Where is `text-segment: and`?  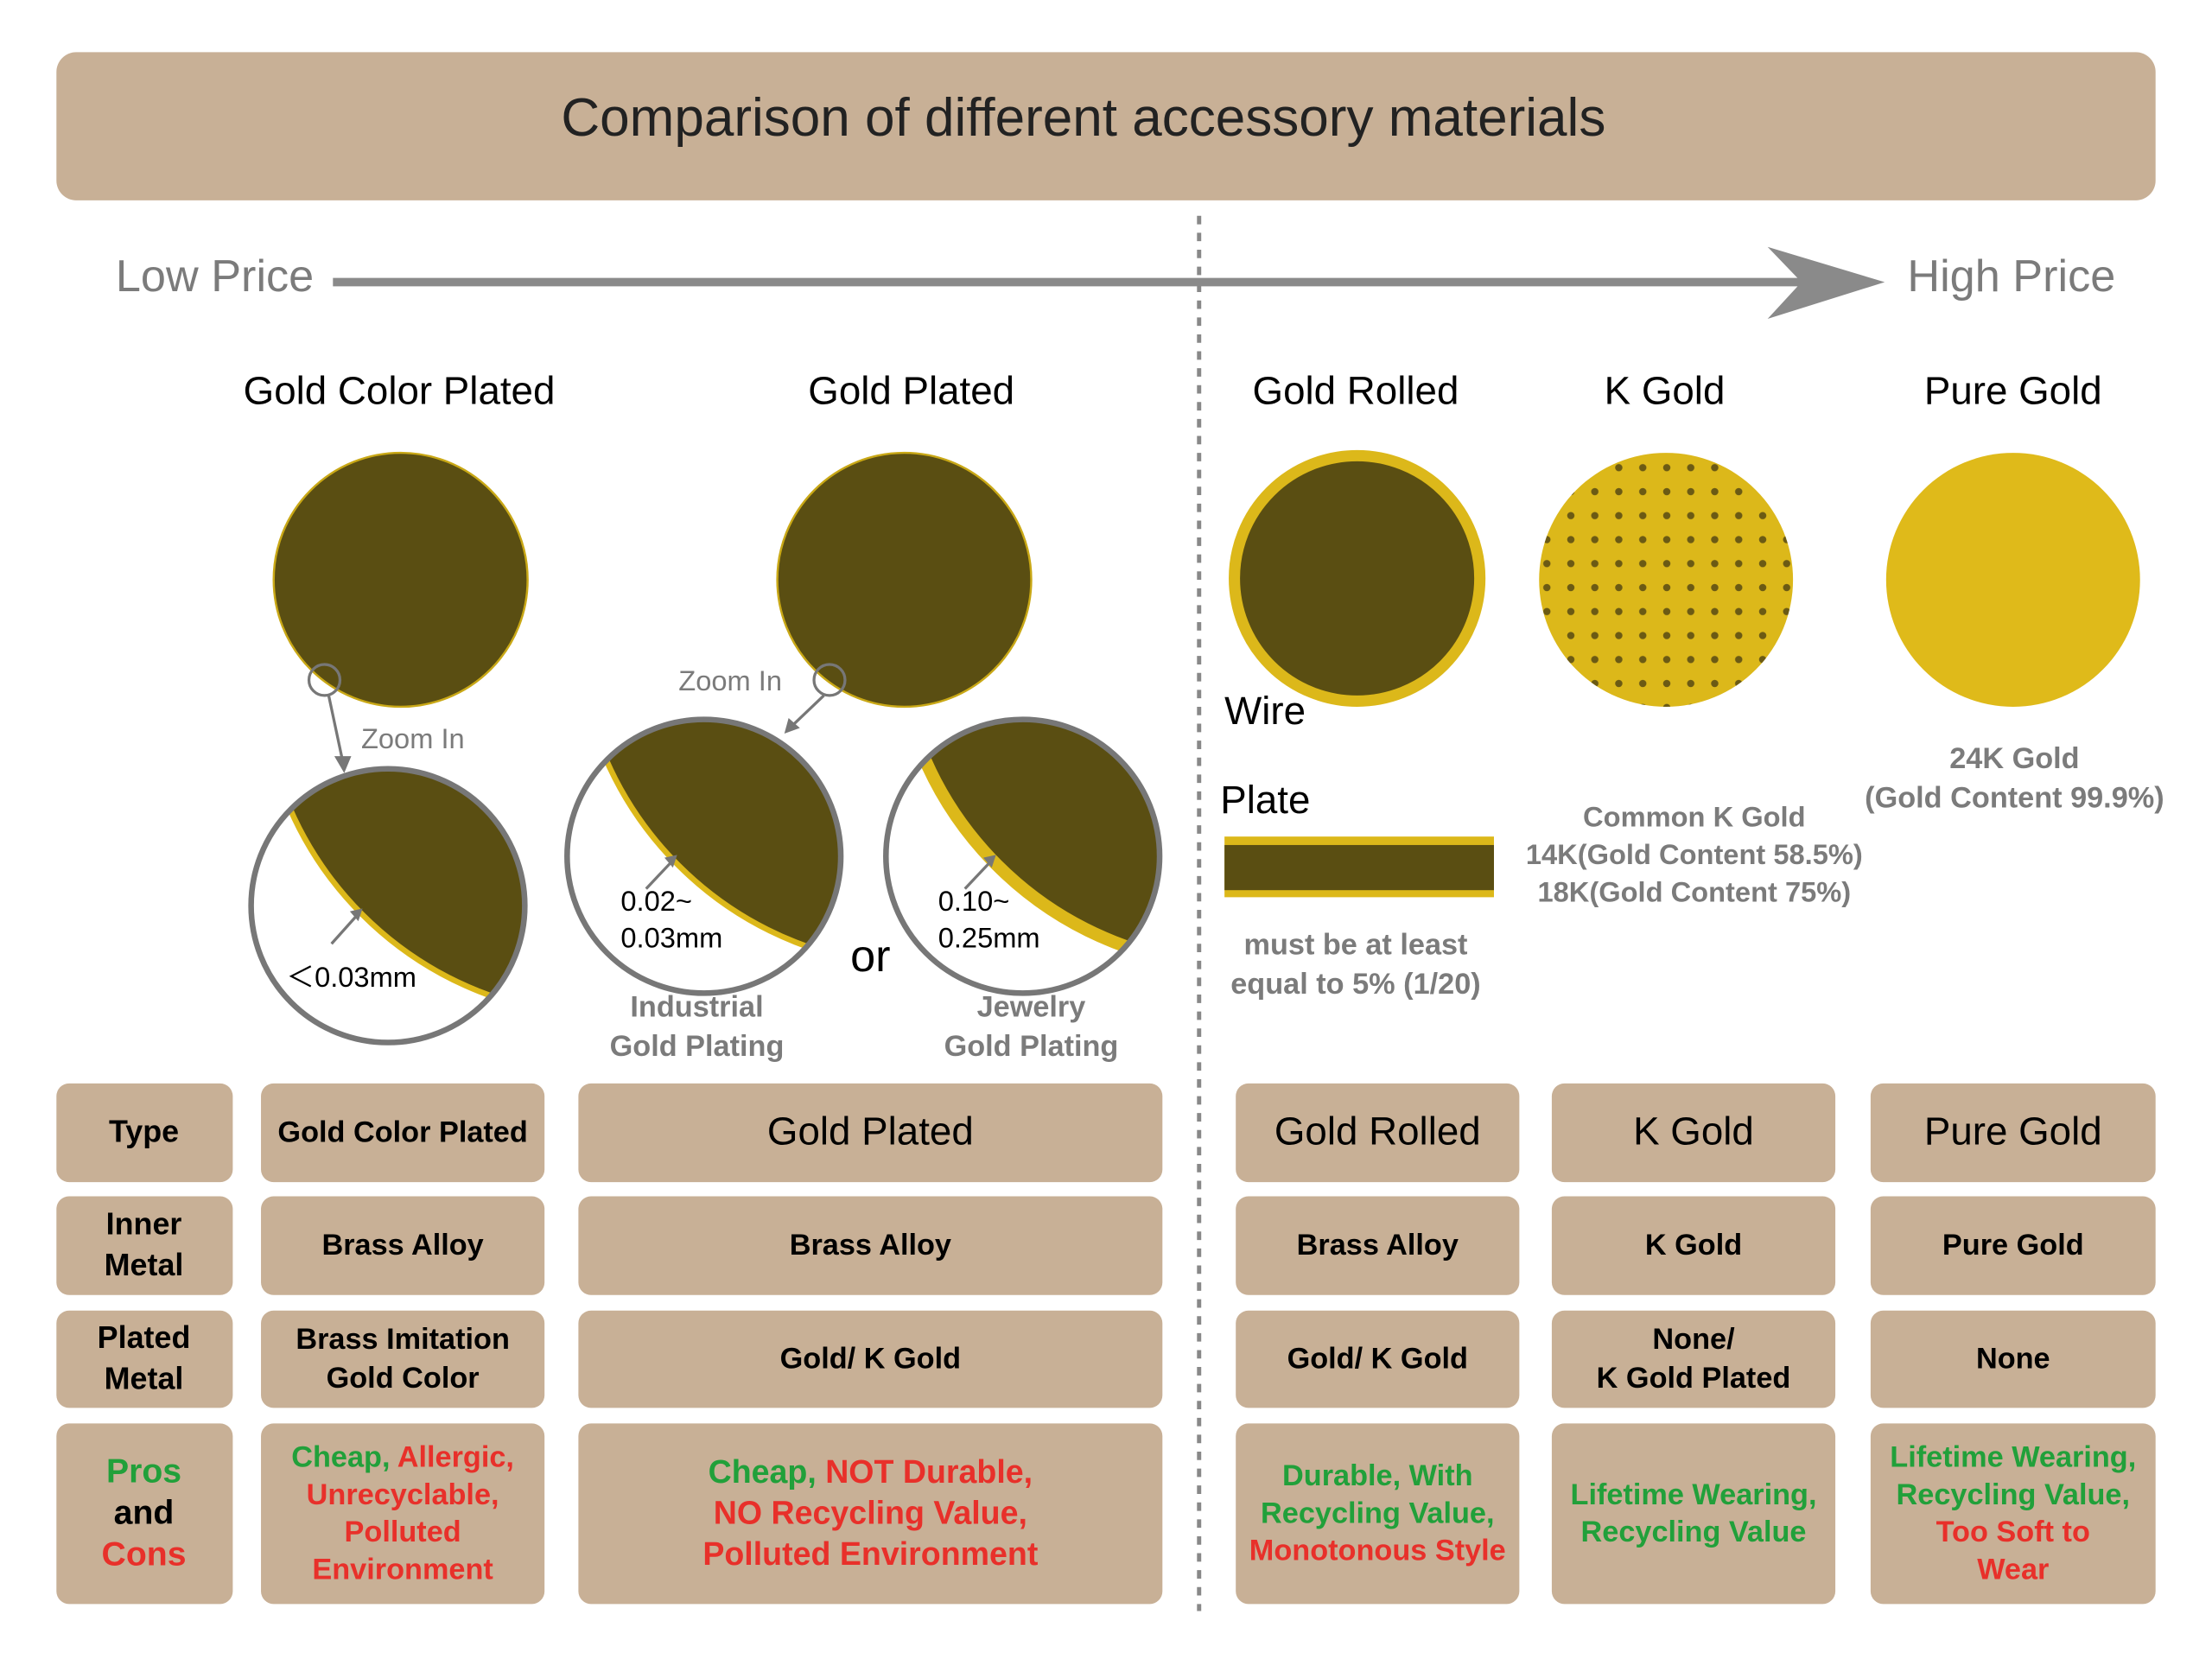 text-segment: and is located at coordinates (144, 1513).